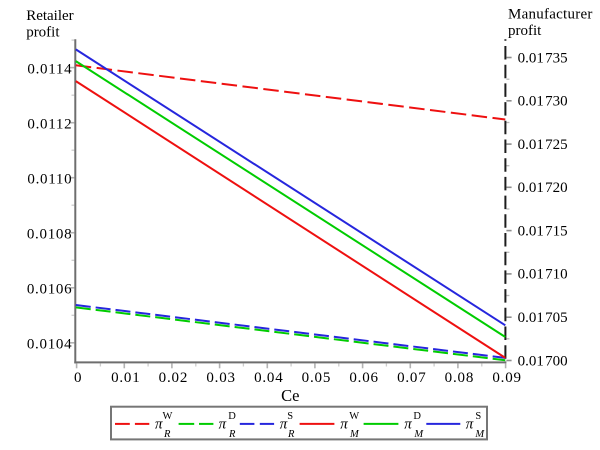  Describe the element at coordinates (173, 378) in the screenshot. I see `svg-text: 0.02` at that location.